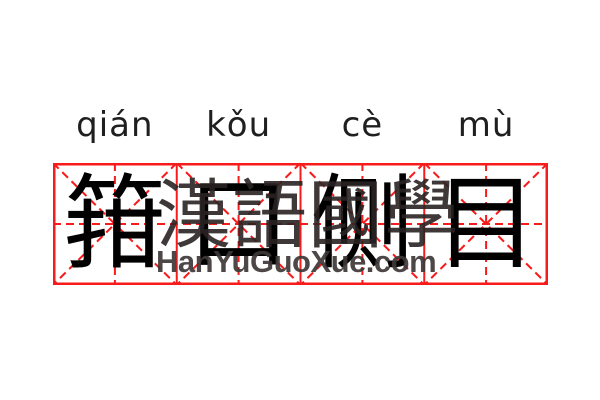 This screenshot has width=600, height=400. Describe the element at coordinates (239, 125) in the screenshot. I see `pinyin-syllable-2: kǒu` at that location.